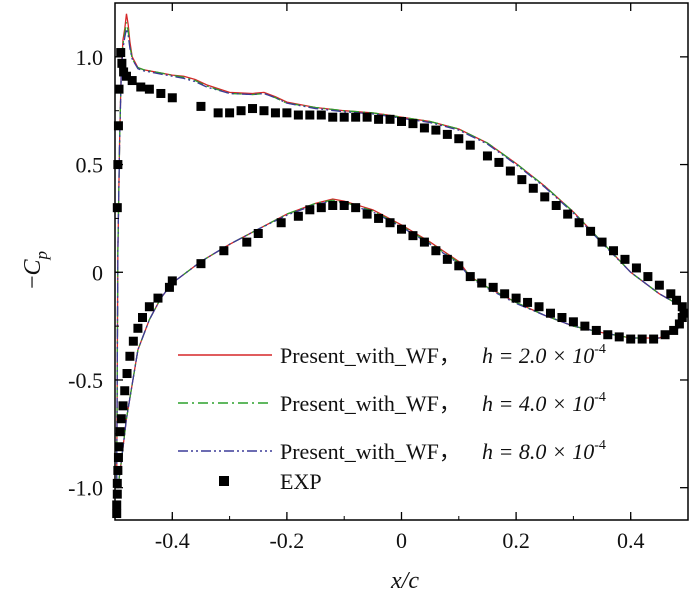 The width and height of the screenshot is (700, 598). Describe the element at coordinates (85, 380) in the screenshot. I see `y-tick-label: -0.5` at that location.